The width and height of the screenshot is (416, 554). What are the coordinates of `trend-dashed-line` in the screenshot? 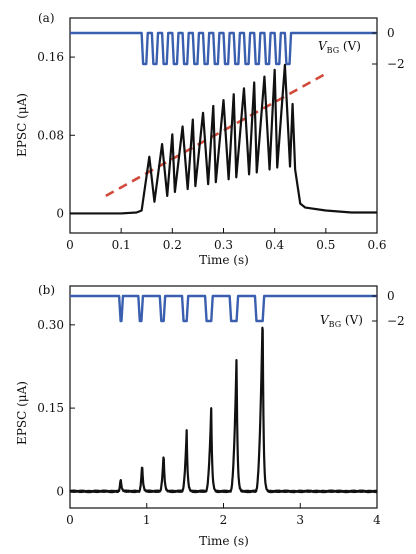 It's located at (216, 135).